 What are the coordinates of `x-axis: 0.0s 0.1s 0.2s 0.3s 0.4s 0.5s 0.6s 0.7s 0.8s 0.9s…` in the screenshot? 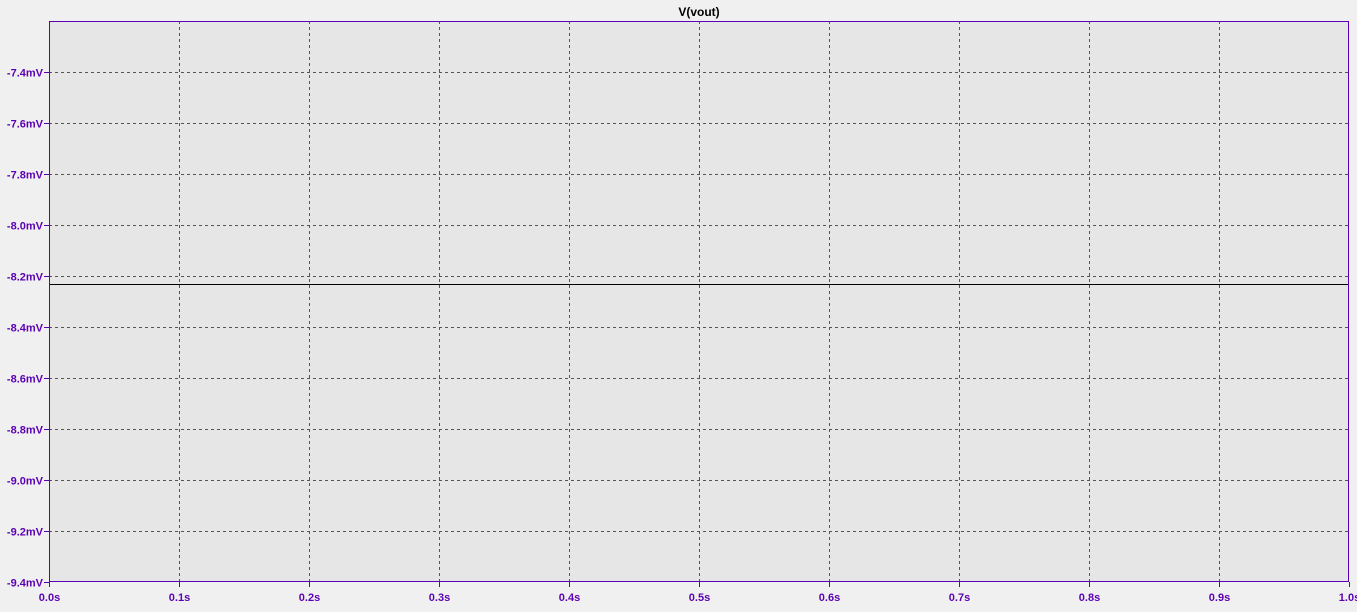 It's located at (698, 593).